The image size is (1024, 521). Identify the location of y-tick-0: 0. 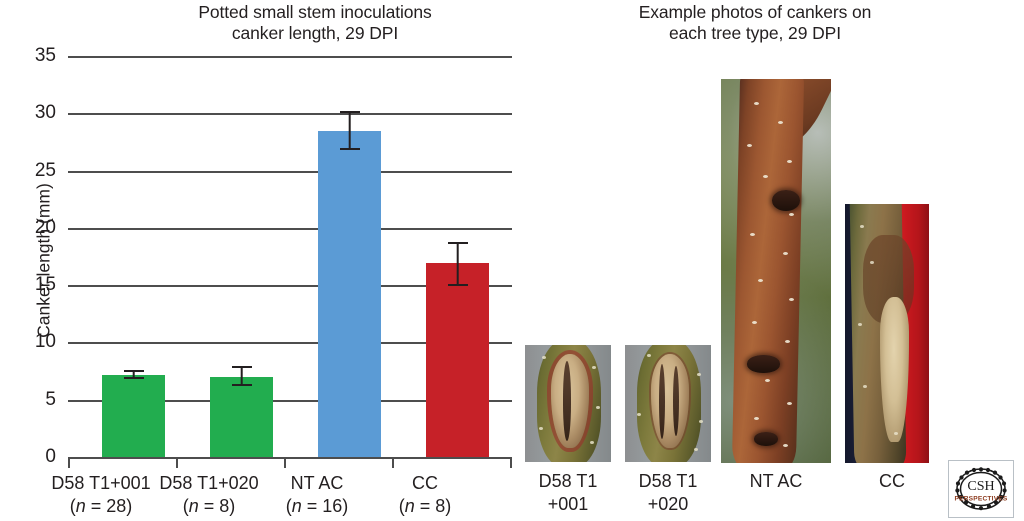
(50, 456).